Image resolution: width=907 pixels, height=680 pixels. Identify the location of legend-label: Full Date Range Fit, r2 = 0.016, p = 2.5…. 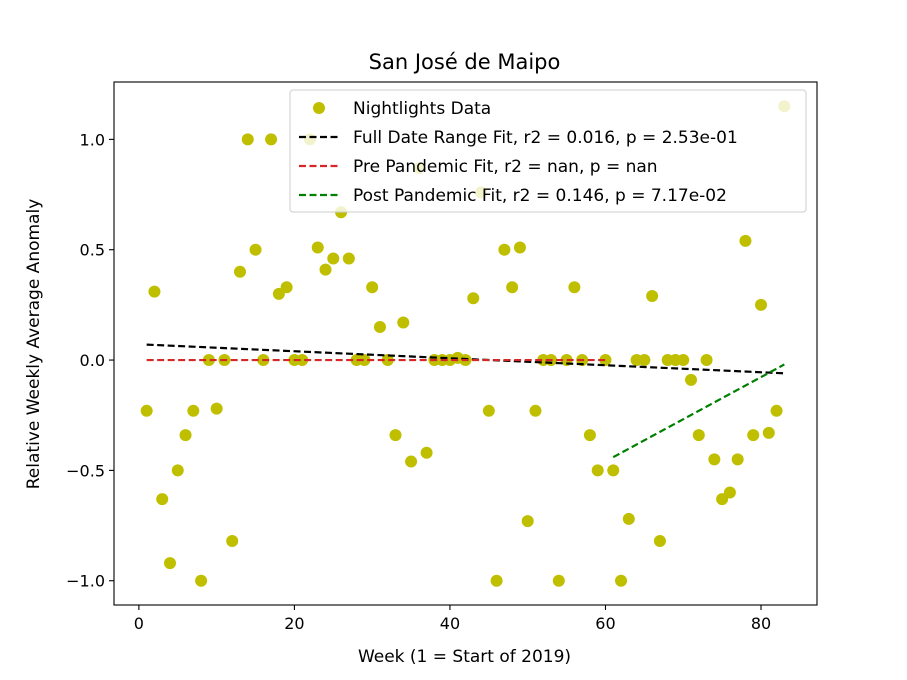
(545, 138).